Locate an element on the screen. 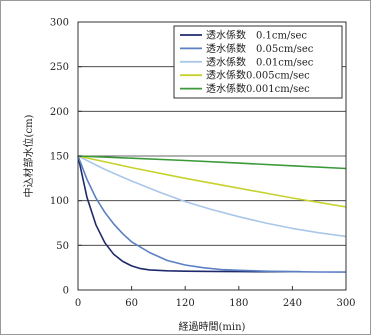  x-axis-label: 経過時間(min) is located at coordinates (212, 326).